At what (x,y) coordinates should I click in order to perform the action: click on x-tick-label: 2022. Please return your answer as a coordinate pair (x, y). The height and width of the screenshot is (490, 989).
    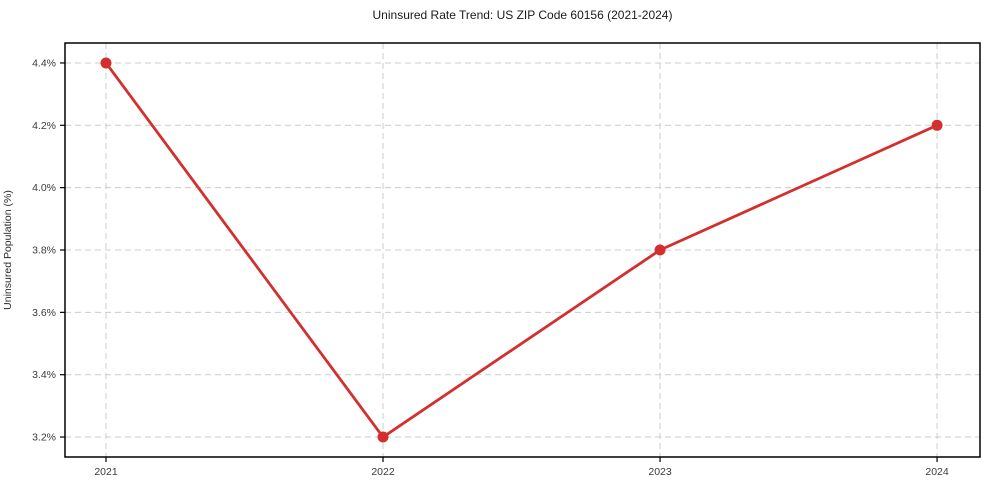
    Looking at the image, I should click on (383, 472).